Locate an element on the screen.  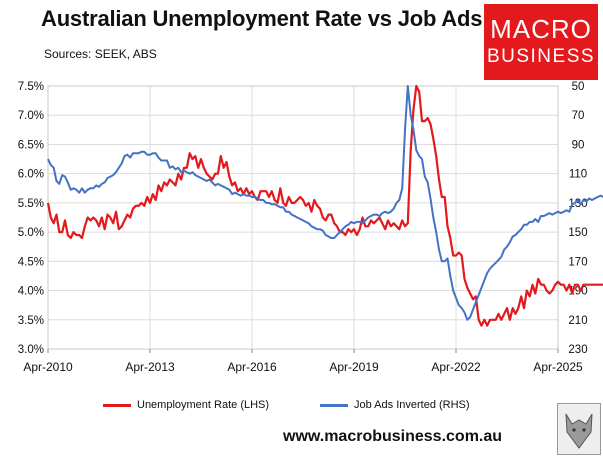
chart-subtitle: Sources: SEEK, ABS is located at coordinates (100, 54).